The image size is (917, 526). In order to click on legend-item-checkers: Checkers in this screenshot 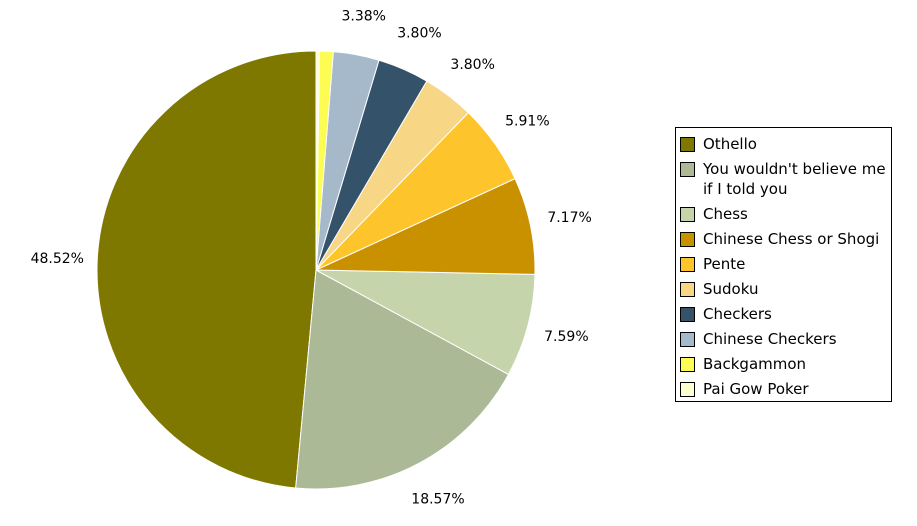, I will do `click(784, 314)`.